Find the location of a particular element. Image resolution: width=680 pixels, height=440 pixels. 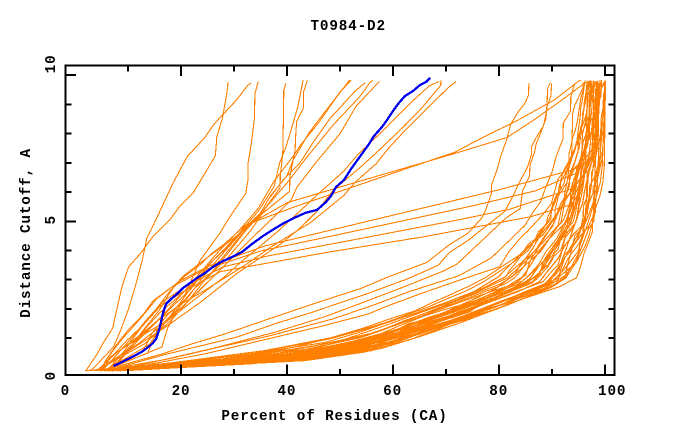

svg-text: Percent of Residues (CA) is located at coordinates (334, 417).